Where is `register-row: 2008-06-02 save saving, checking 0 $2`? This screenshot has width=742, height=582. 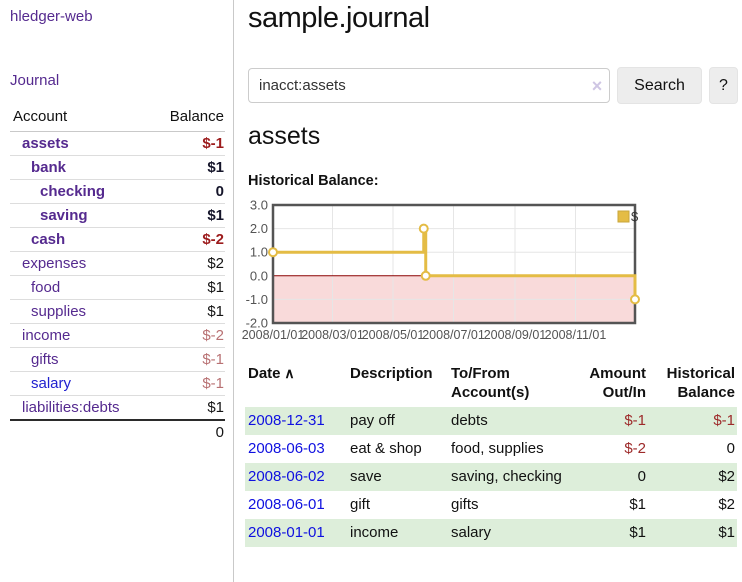 register-row: 2008-06-02 save saving, checking 0 $2 is located at coordinates (491, 477).